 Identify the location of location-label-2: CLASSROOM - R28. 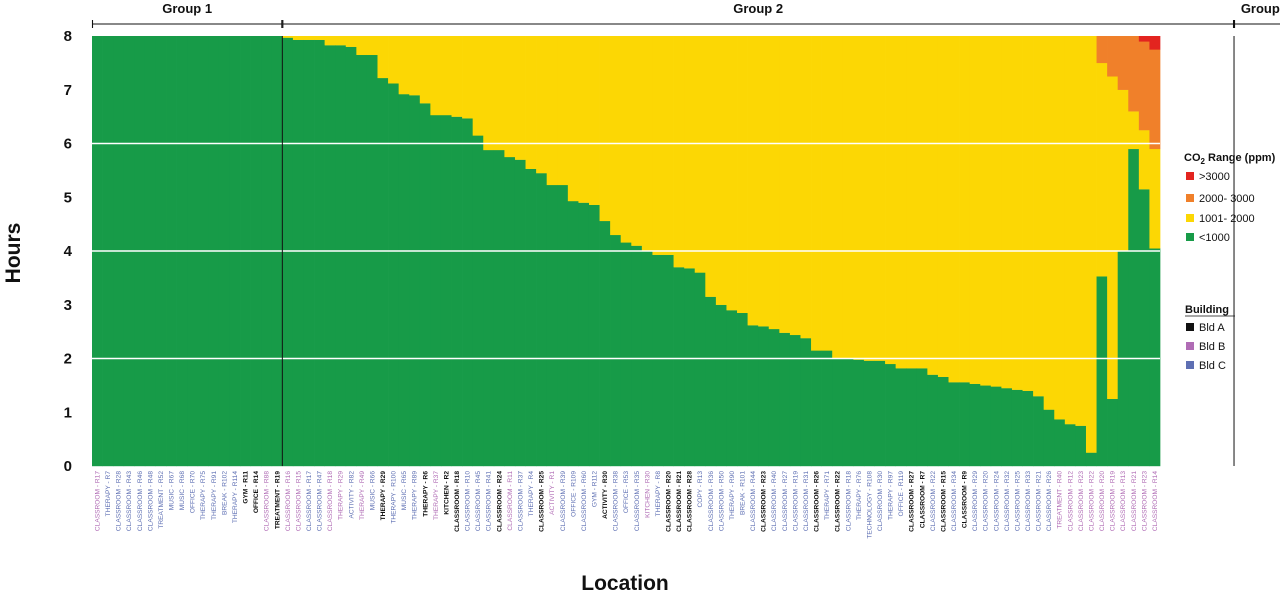
(119, 501).